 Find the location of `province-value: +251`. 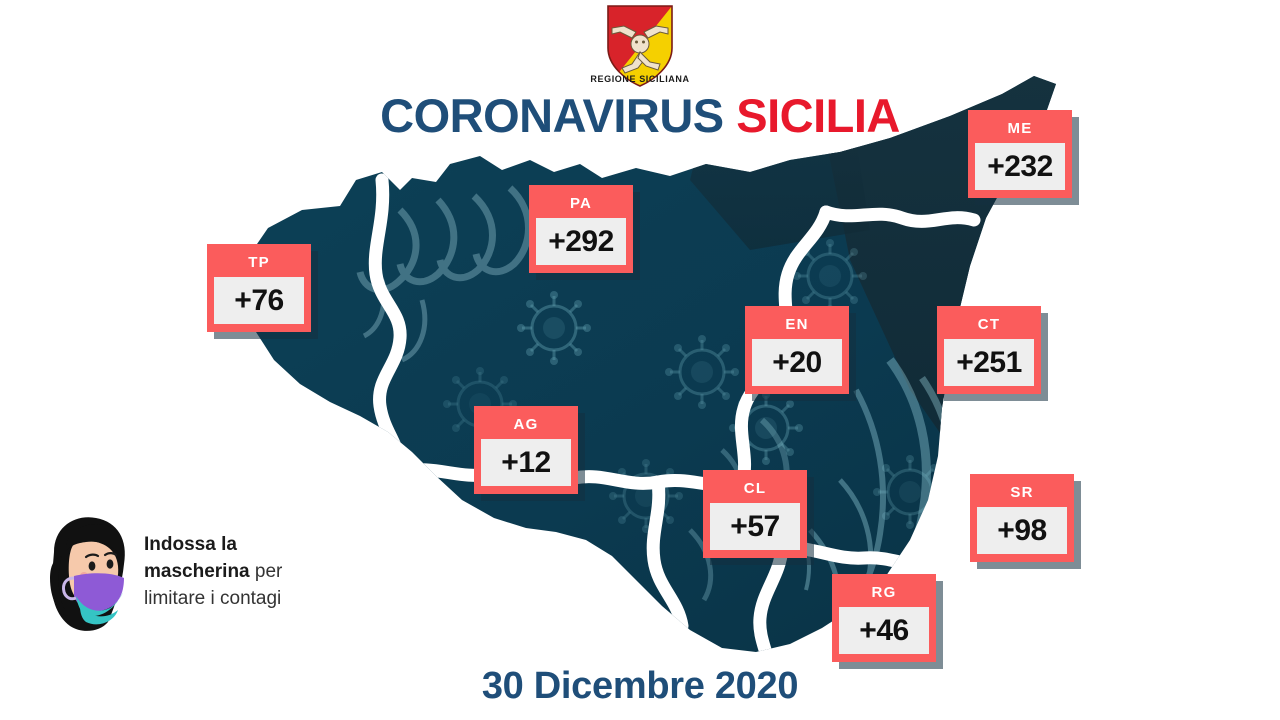

province-value: +251 is located at coordinates (989, 362).